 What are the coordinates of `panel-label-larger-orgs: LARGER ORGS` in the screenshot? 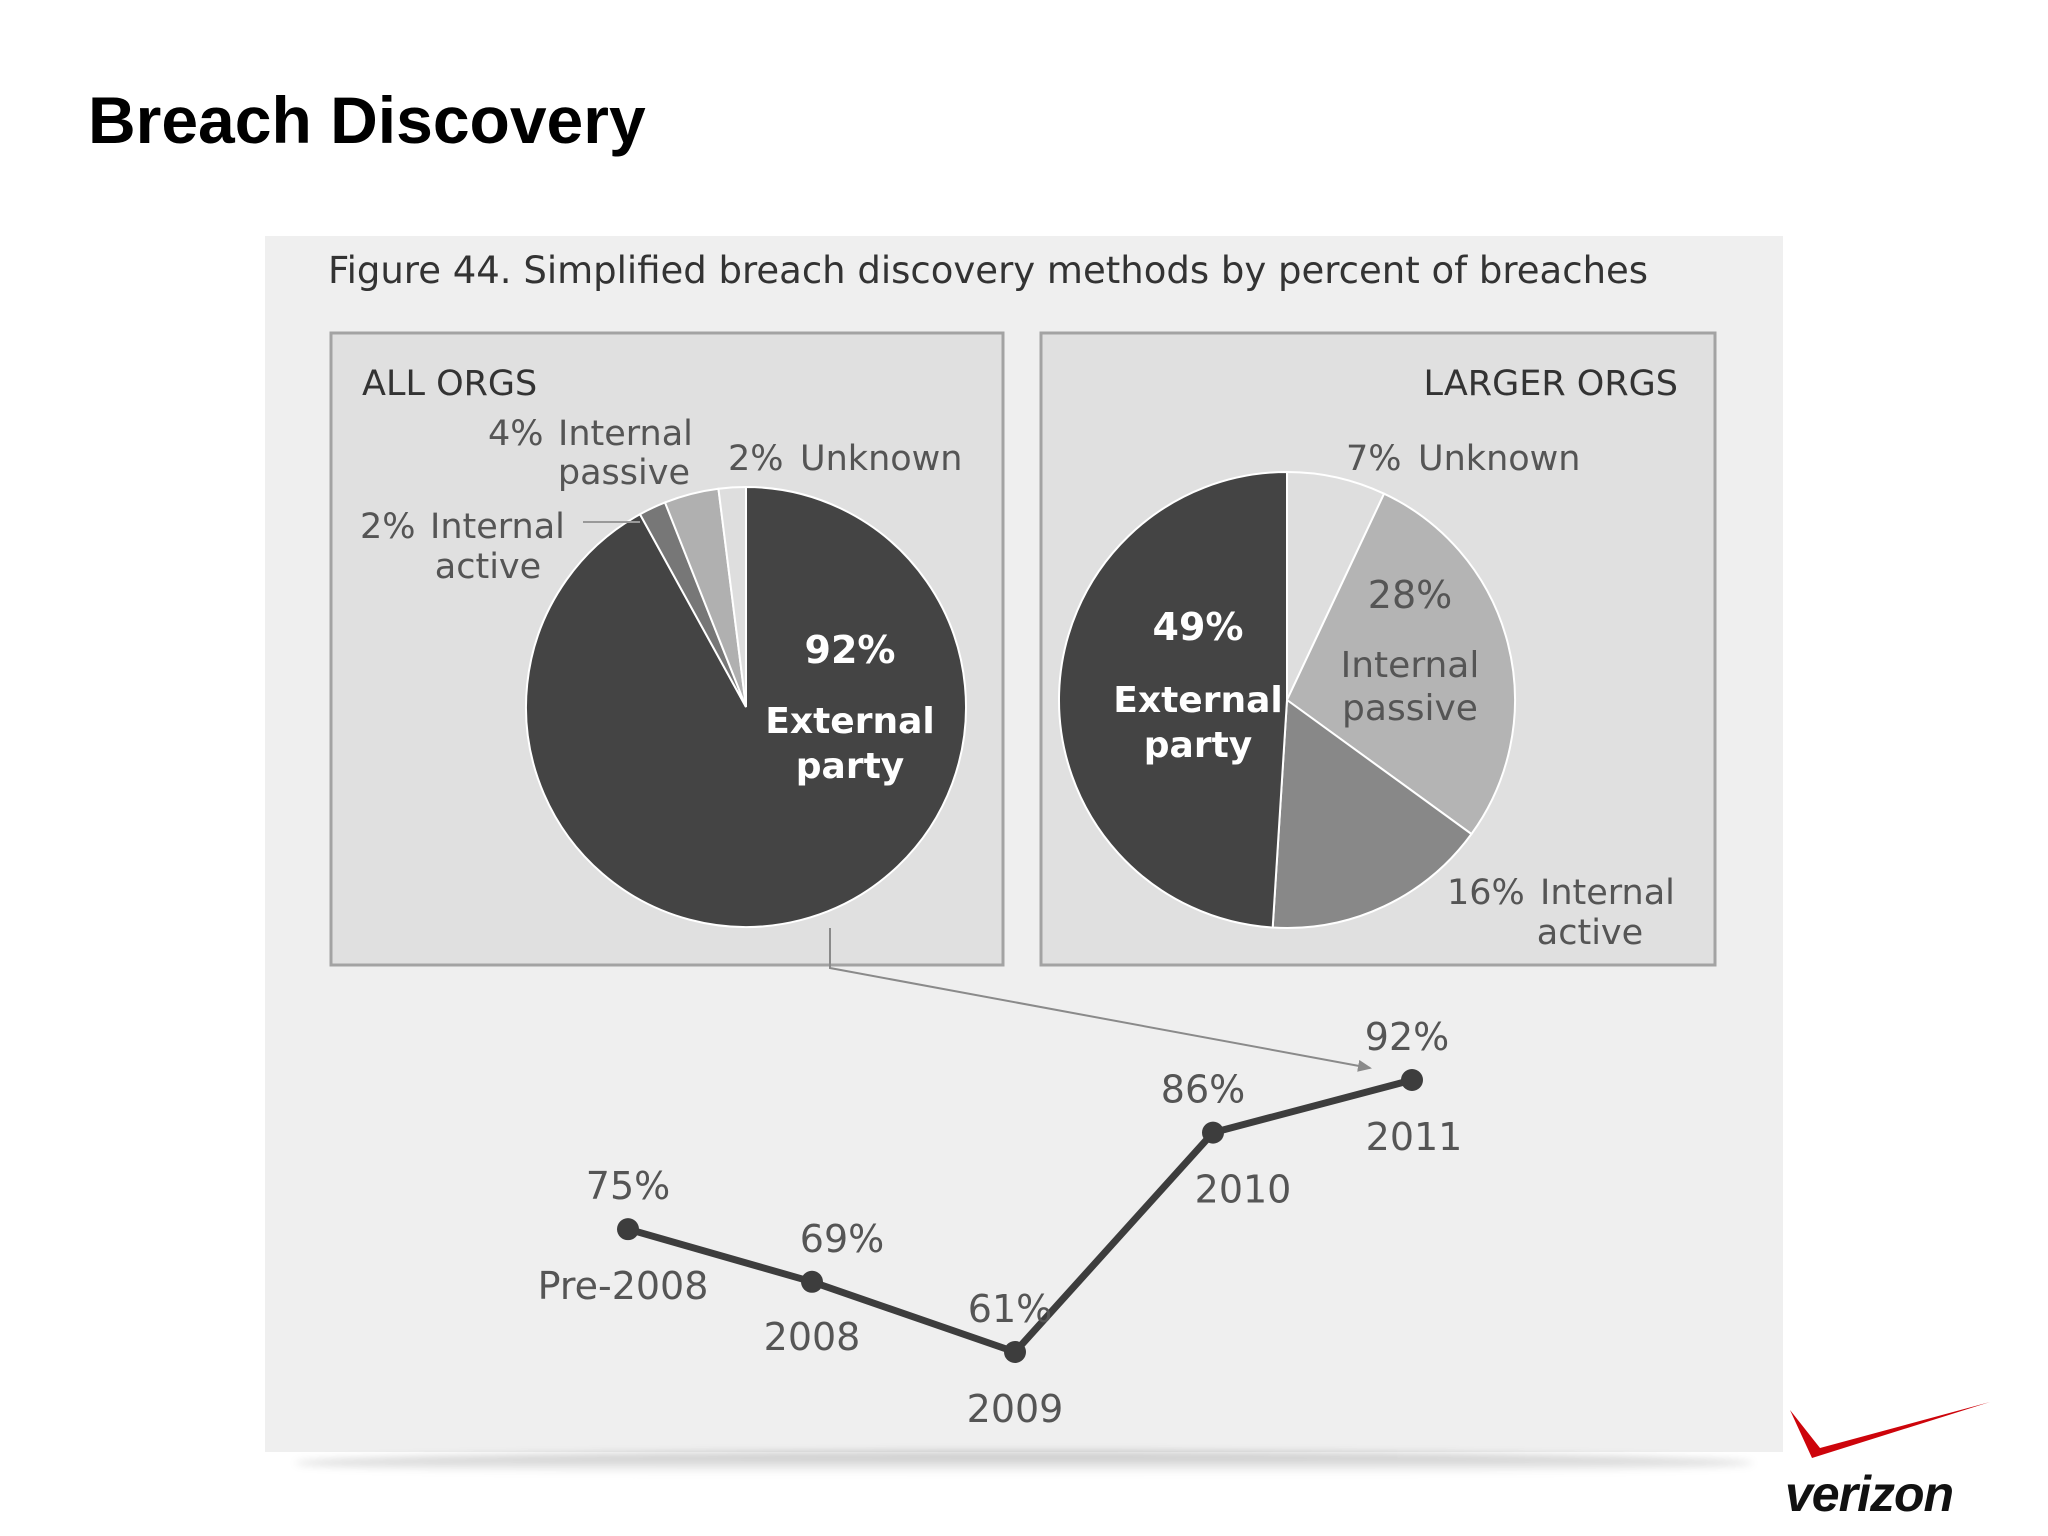 It's located at (1551, 384).